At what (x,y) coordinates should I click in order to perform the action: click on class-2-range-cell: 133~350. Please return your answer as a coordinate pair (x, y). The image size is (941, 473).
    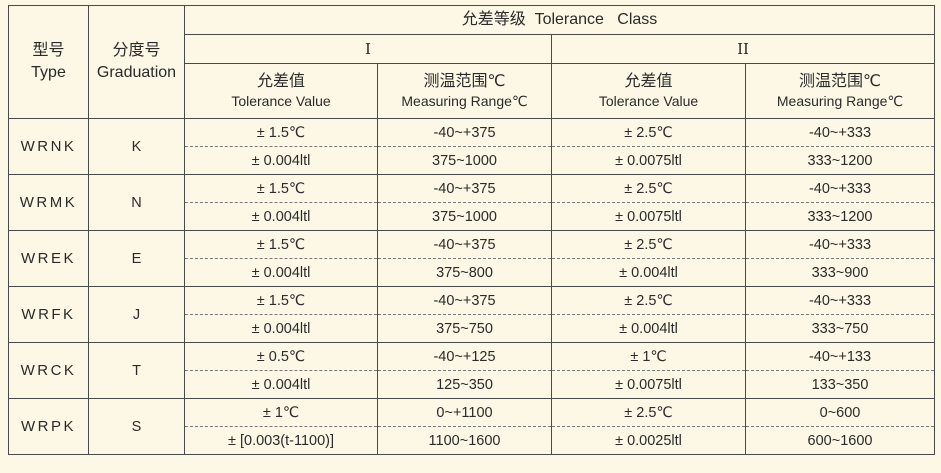
    Looking at the image, I should click on (840, 384).